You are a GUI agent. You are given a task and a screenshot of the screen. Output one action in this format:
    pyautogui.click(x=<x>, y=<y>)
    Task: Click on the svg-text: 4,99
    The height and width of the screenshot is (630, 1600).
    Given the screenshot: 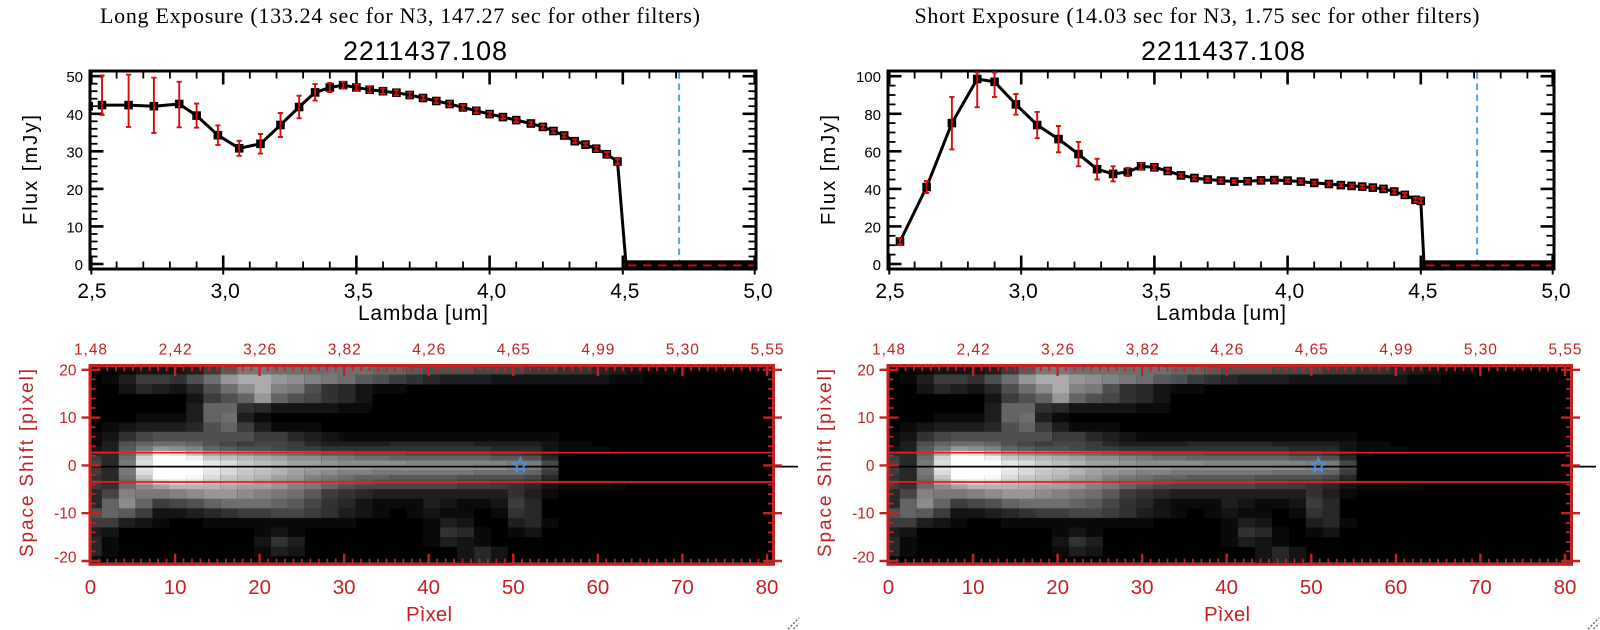 What is the action you would take?
    pyautogui.click(x=597, y=350)
    